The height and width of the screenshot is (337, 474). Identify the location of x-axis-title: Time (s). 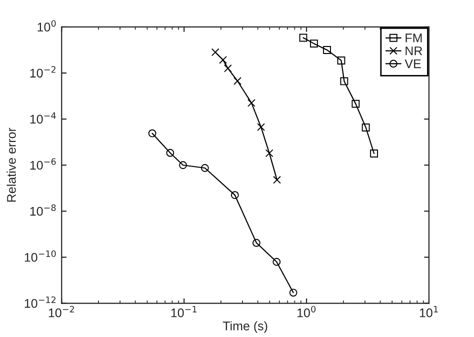
(245, 327).